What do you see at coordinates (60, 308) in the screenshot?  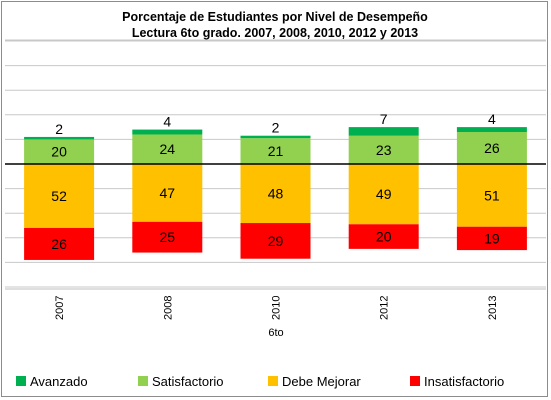 I see `x-tick-label: 2007` at bounding box center [60, 308].